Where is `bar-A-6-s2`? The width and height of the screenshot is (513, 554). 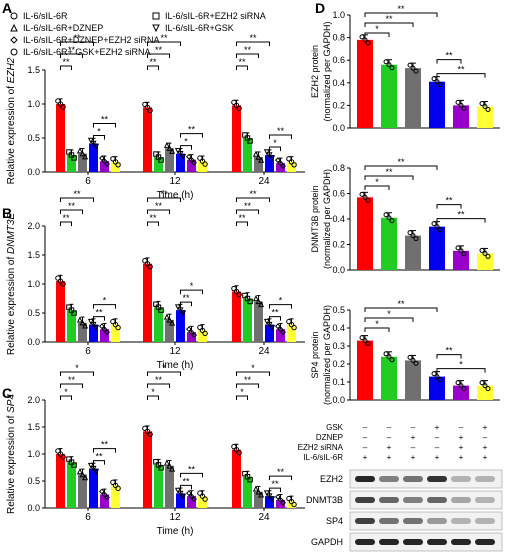 bar-A-6-s2 is located at coordinates (71, 163).